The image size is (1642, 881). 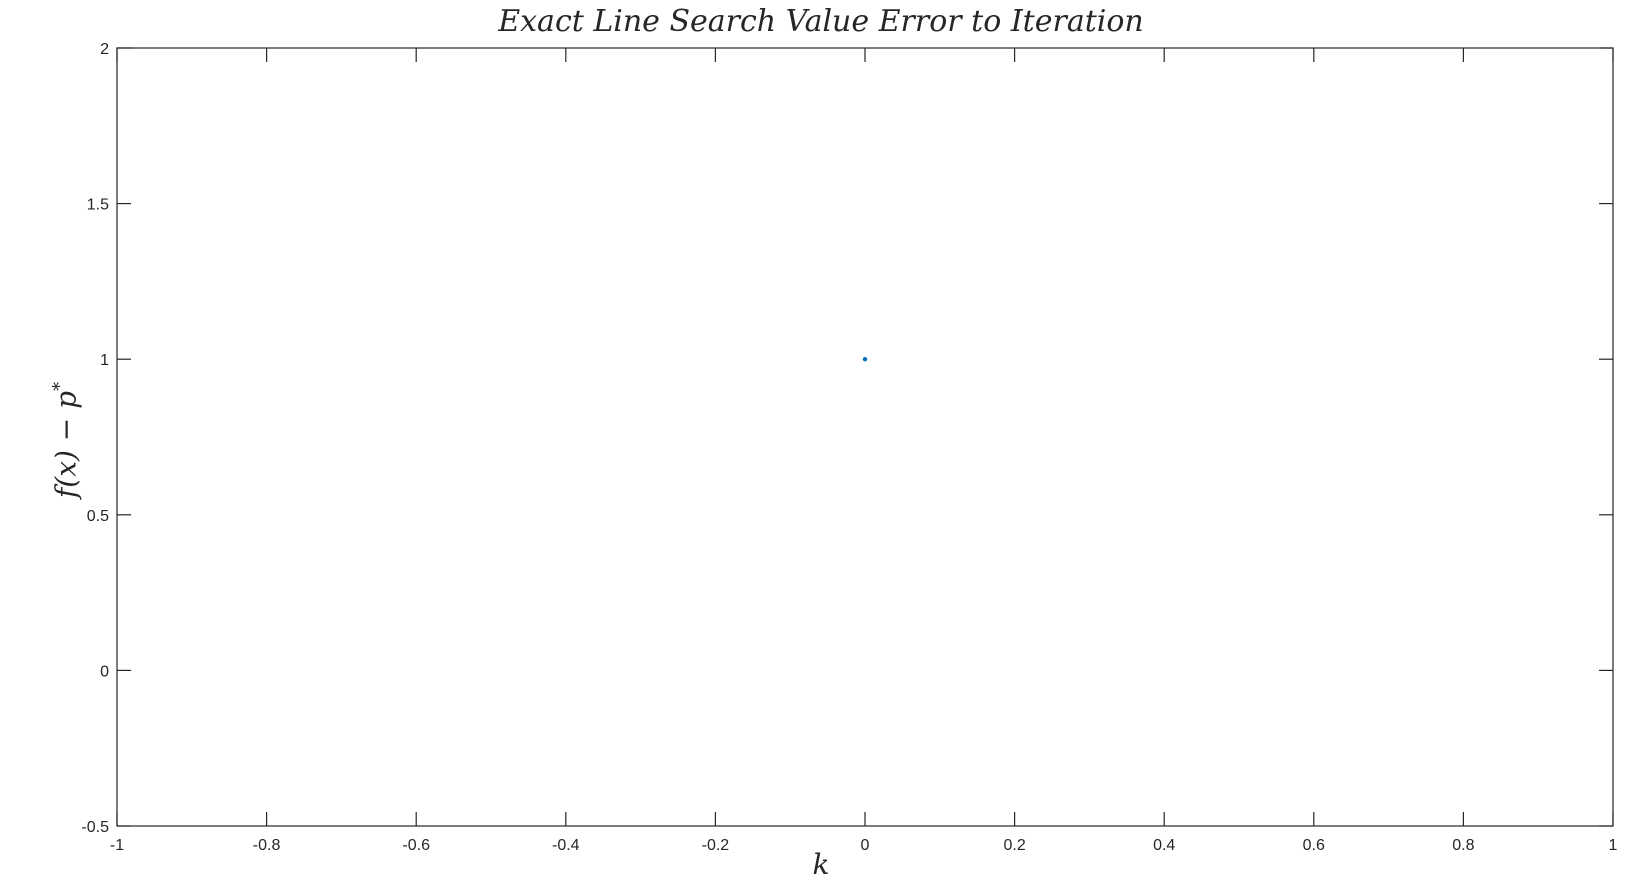 I want to click on data-point, so click(x=865, y=359).